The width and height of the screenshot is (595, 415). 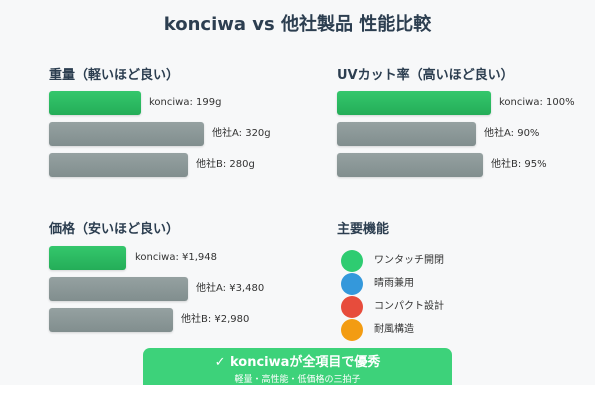 I want to click on price-bar-b, so click(x=111, y=320).